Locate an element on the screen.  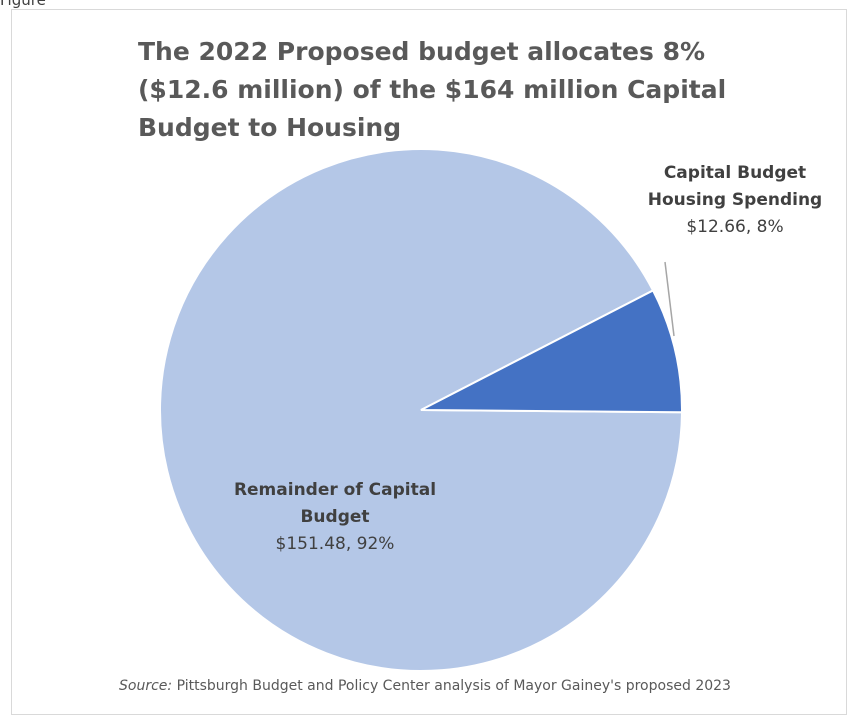
leader-line is located at coordinates (669, 299).